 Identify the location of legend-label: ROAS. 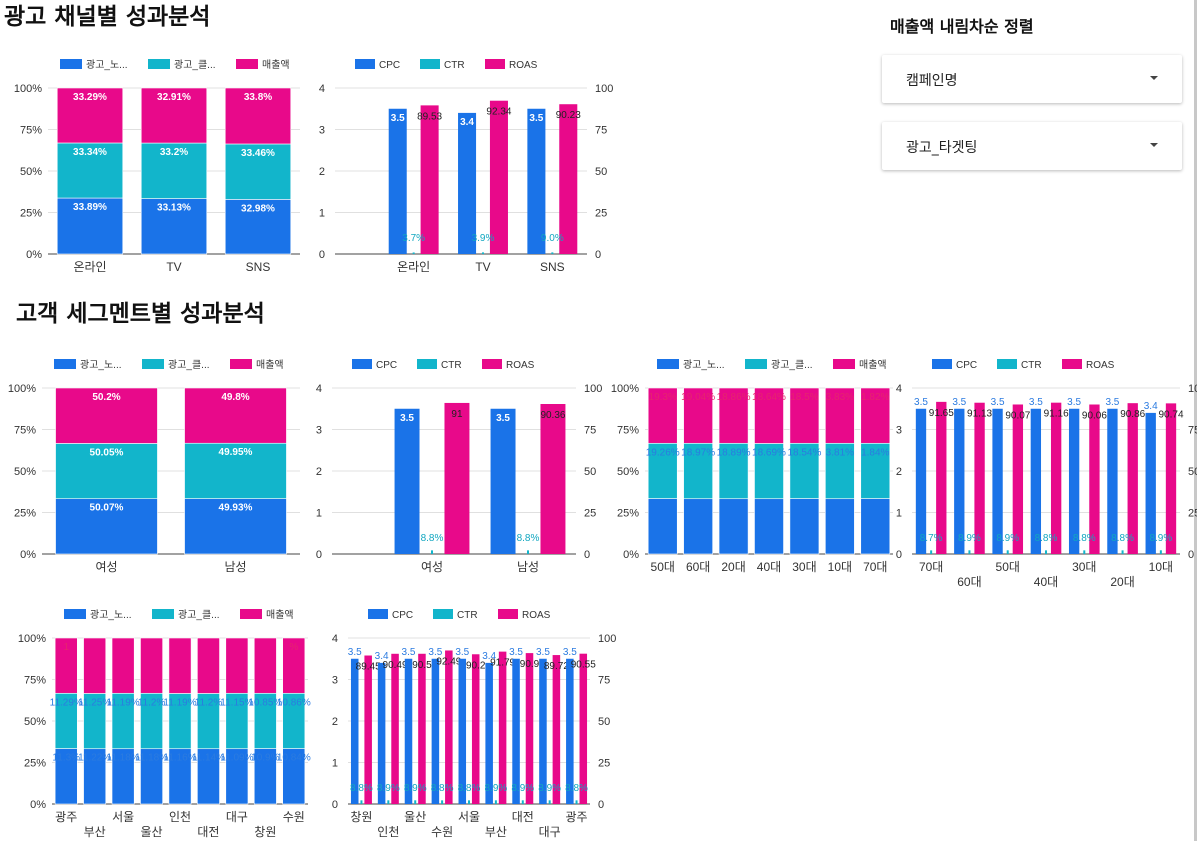
(520, 365).